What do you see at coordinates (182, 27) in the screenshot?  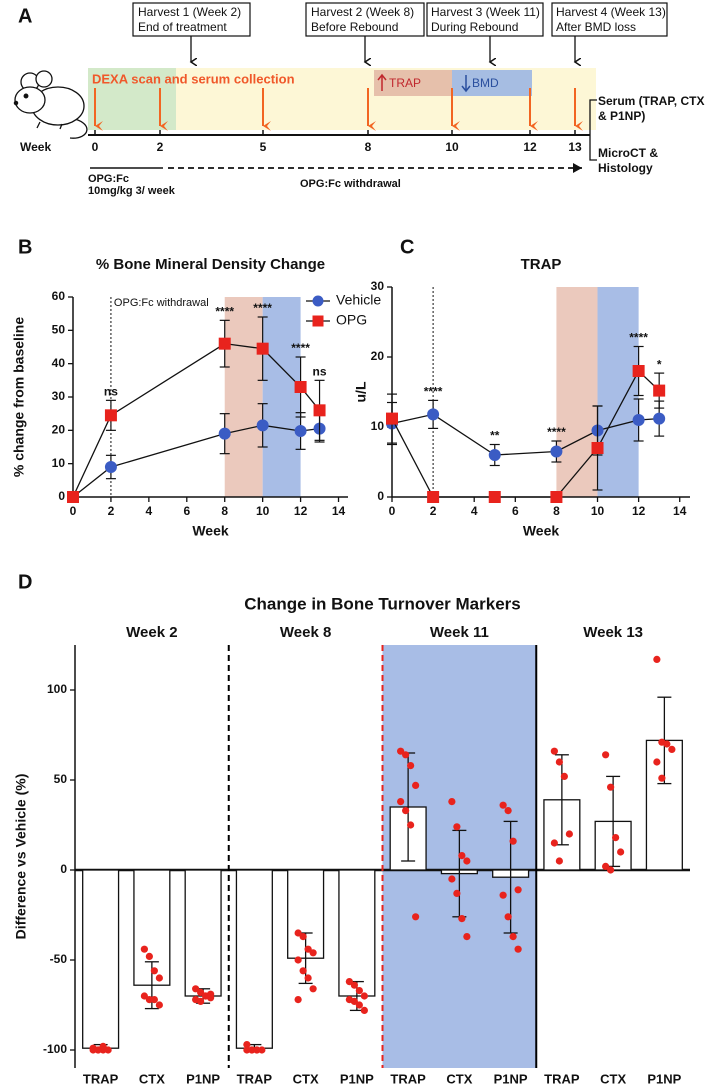 I see `harvest-subtitle: End of treatment` at bounding box center [182, 27].